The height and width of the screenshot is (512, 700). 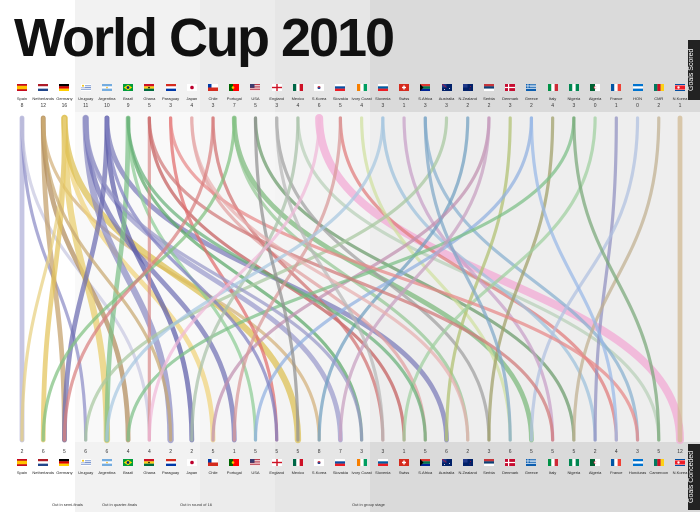 What do you see at coordinates (171, 98) in the screenshot?
I see `scored-team-name: Paraguay` at bounding box center [171, 98].